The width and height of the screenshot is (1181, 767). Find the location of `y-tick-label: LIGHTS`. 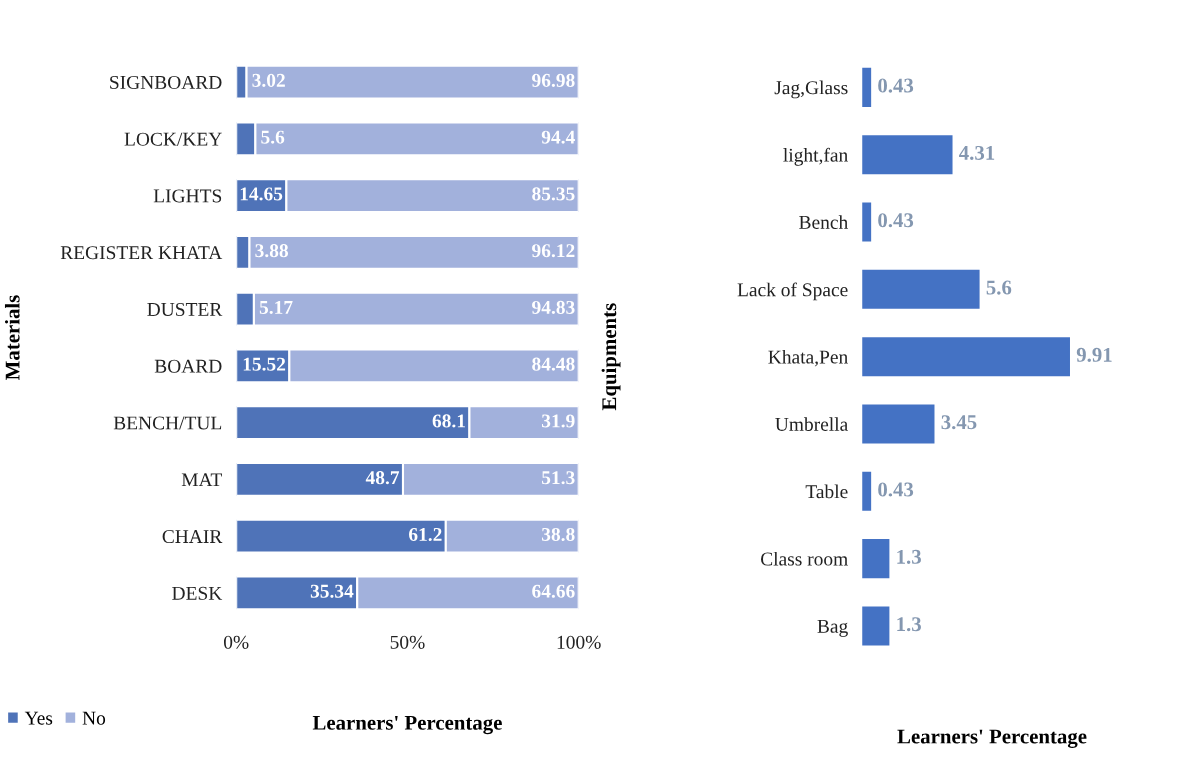

y-tick-label: LIGHTS is located at coordinates (187, 196).